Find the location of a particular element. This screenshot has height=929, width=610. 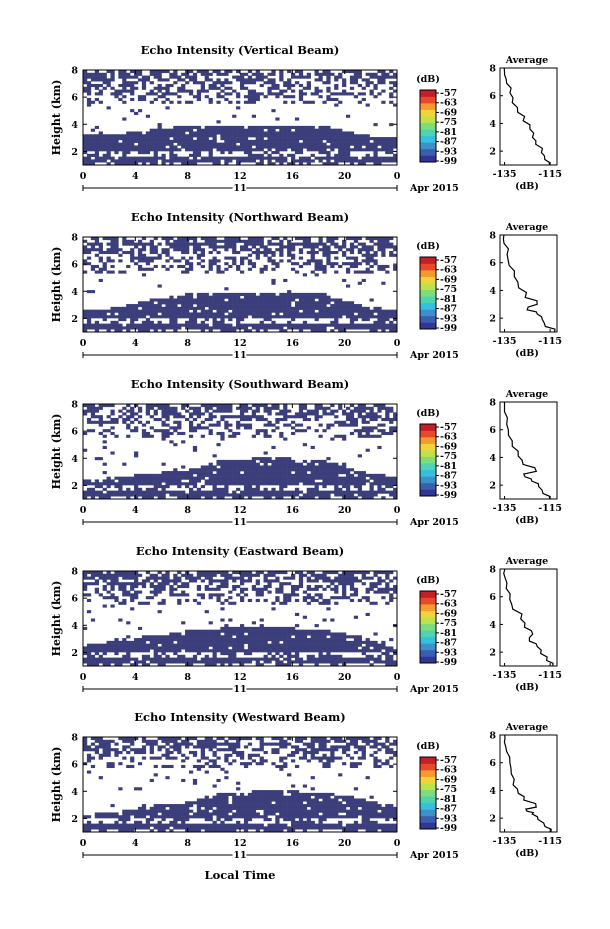

average-profile-line is located at coordinates (527, 451).